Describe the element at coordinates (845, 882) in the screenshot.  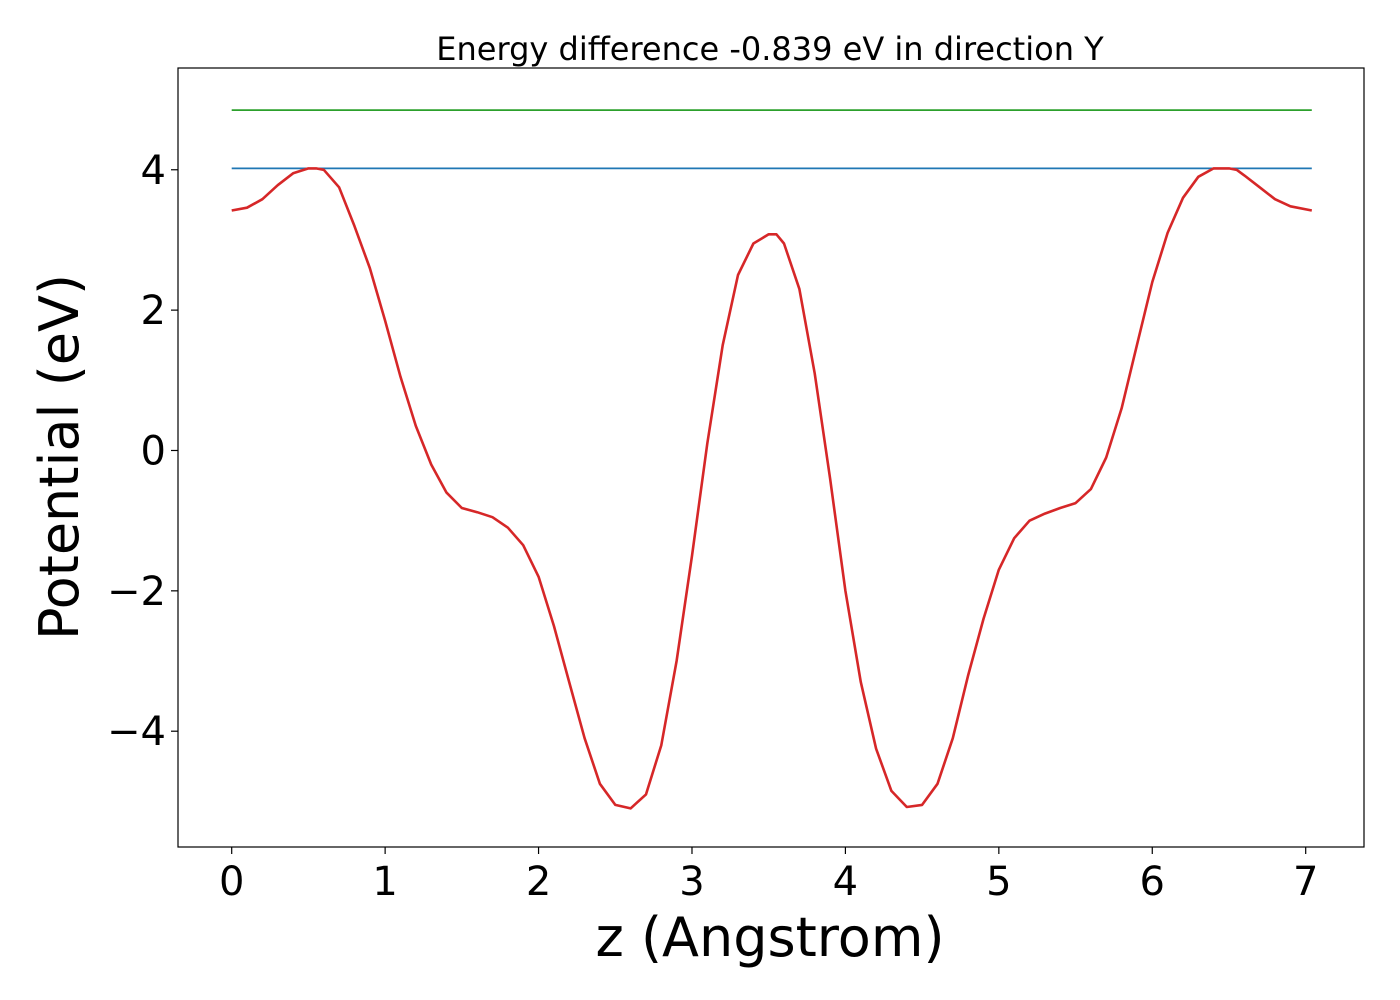
I see `x-tick-label: 4` at that location.